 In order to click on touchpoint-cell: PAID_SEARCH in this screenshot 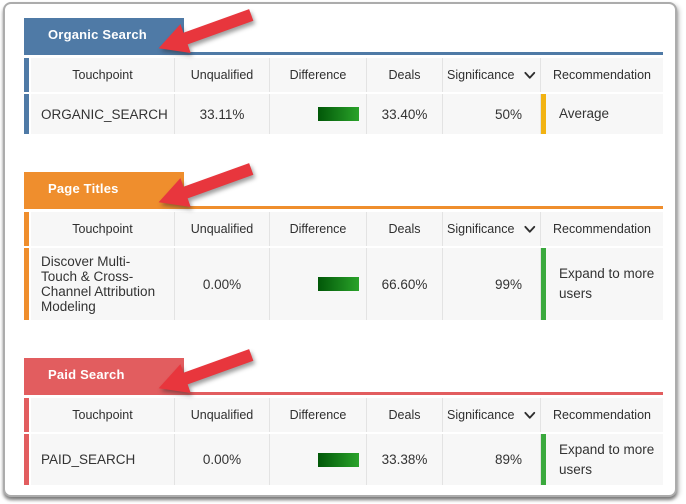, I will do `click(88, 460)`.